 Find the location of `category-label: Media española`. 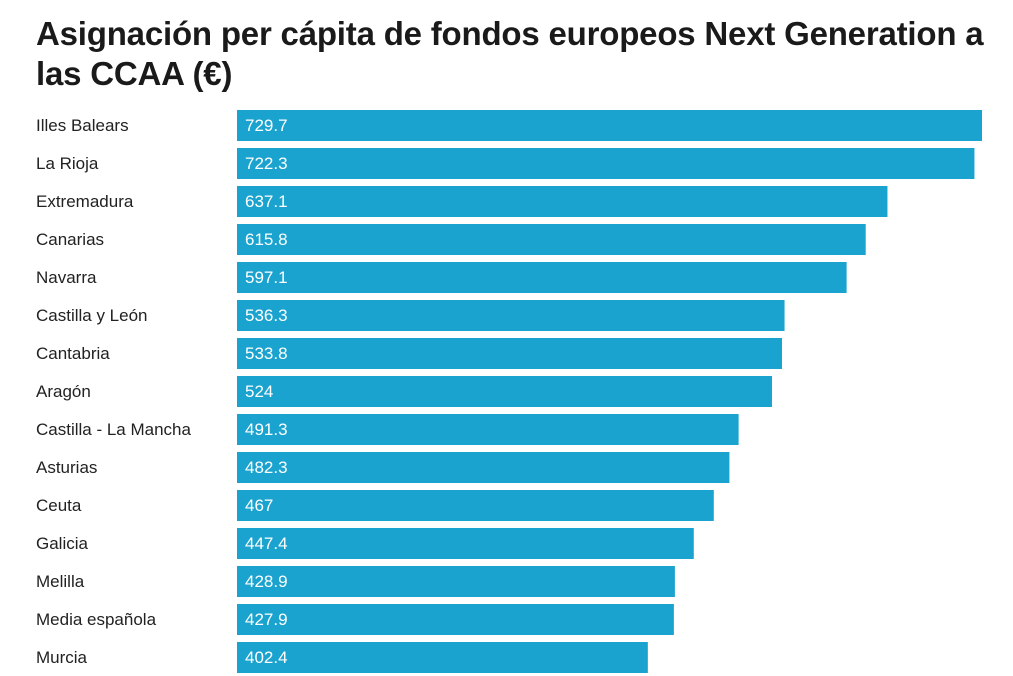

category-label: Media española is located at coordinates (96, 619).